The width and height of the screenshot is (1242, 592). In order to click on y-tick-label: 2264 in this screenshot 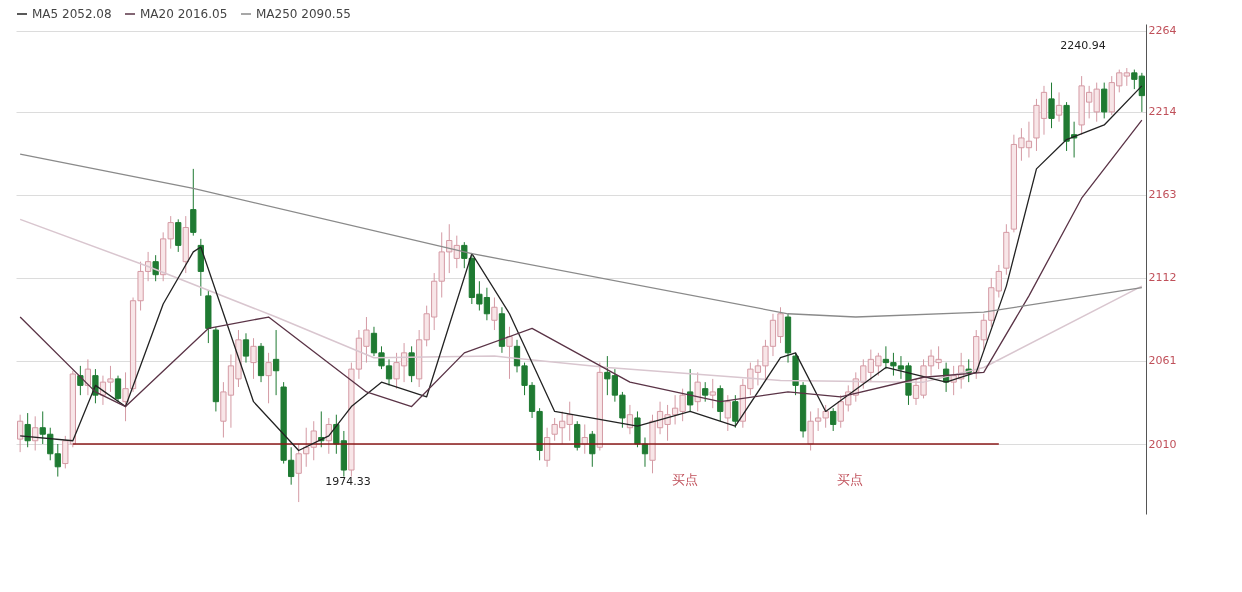, I will do `click(1162, 31)`.